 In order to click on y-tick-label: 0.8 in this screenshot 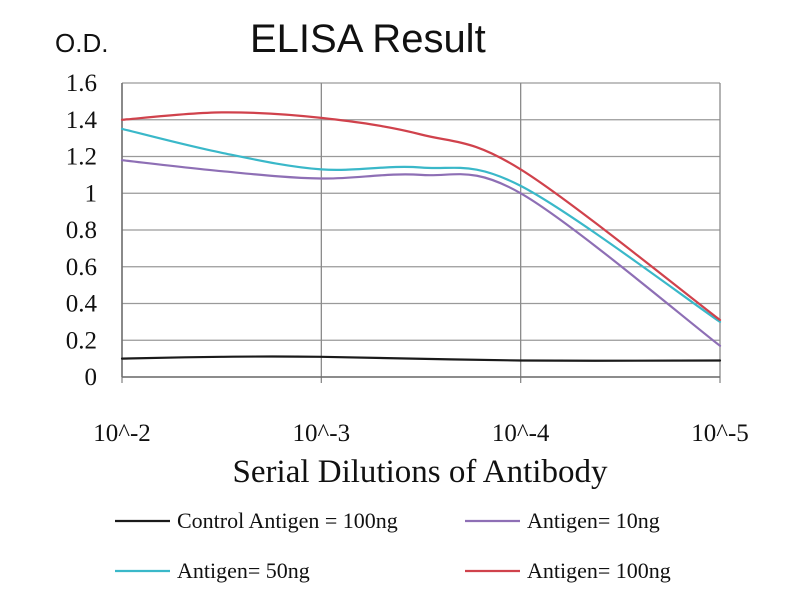, I will do `click(81, 230)`.